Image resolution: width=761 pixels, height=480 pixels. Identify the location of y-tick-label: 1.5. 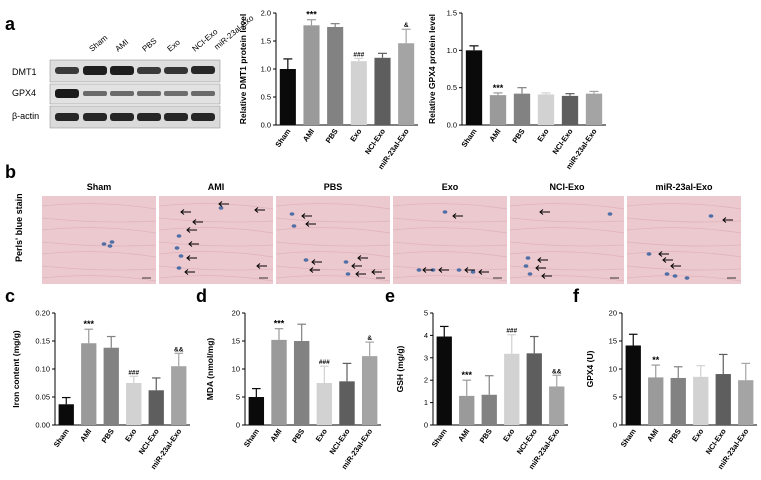
(452, 13).